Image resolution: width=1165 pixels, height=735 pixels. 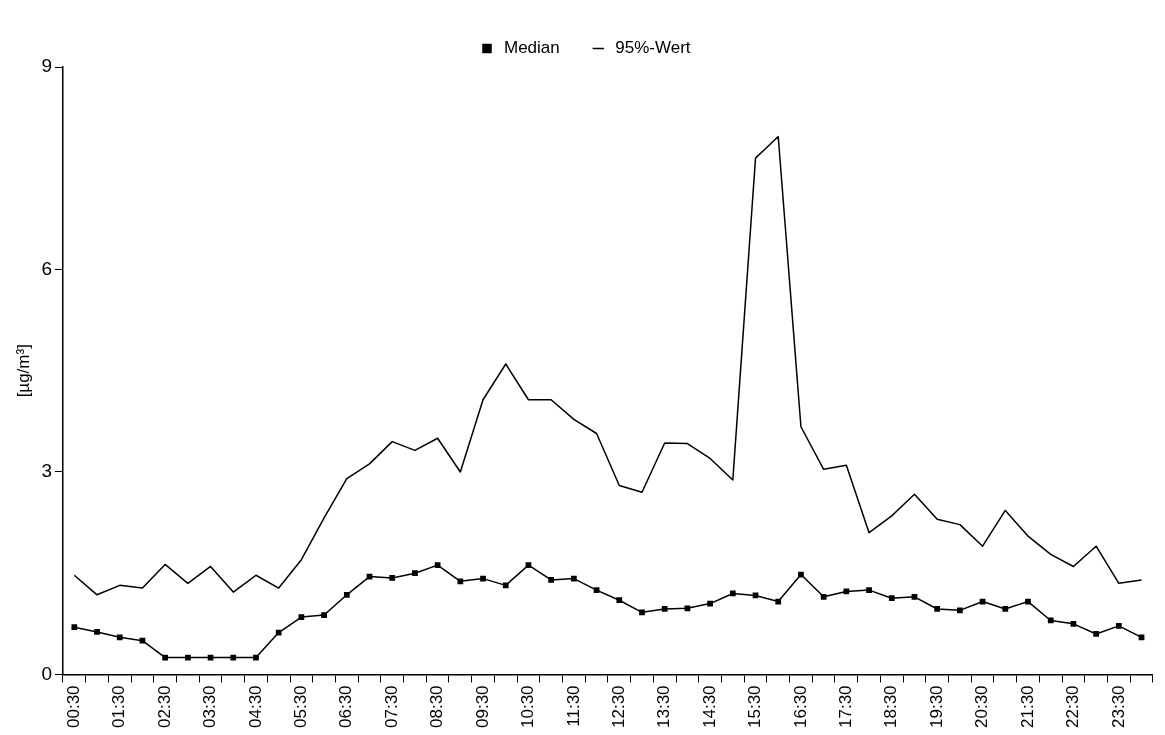 What do you see at coordinates (755, 707) in the screenshot?
I see `x-tick-label: 15:30` at bounding box center [755, 707].